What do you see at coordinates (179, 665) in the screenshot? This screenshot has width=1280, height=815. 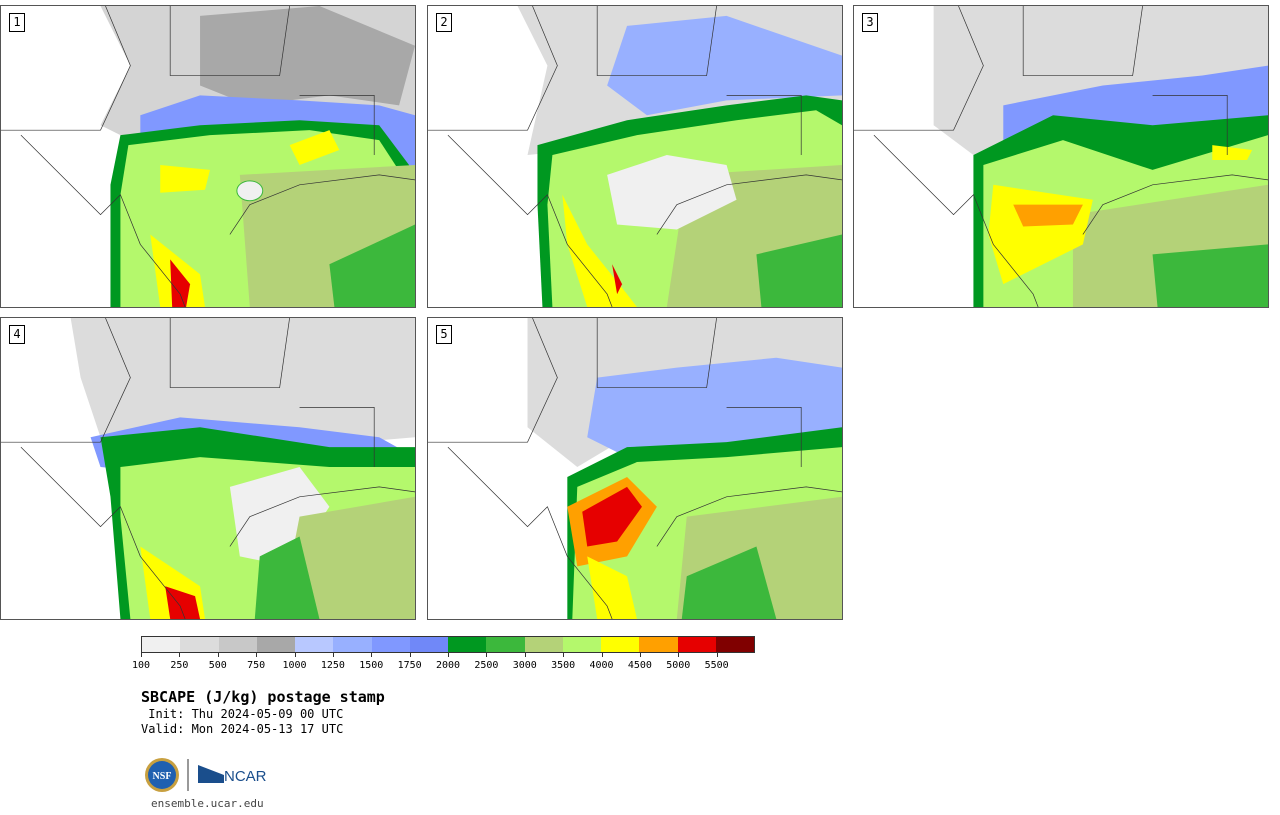 I see `colorbar-tick-label: 250` at bounding box center [179, 665].